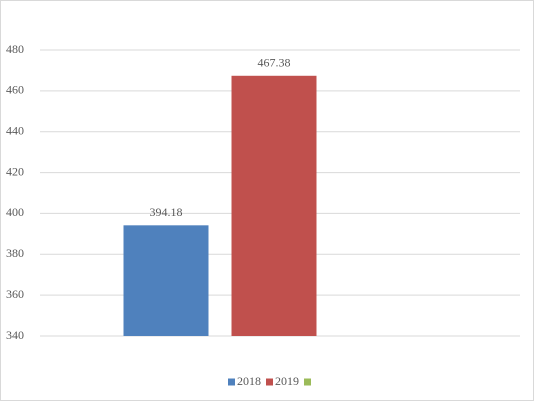 This screenshot has height=401, width=534. Describe the element at coordinates (15, 294) in the screenshot. I see `y-tick-label: 360` at that location.